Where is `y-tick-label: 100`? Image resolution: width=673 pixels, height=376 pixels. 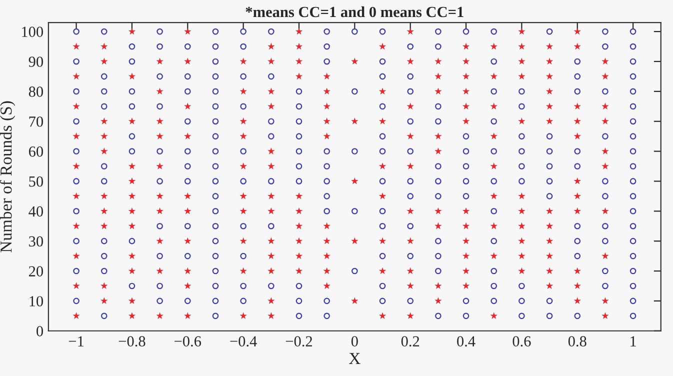 y-tick-label: 100 is located at coordinates (33, 31).